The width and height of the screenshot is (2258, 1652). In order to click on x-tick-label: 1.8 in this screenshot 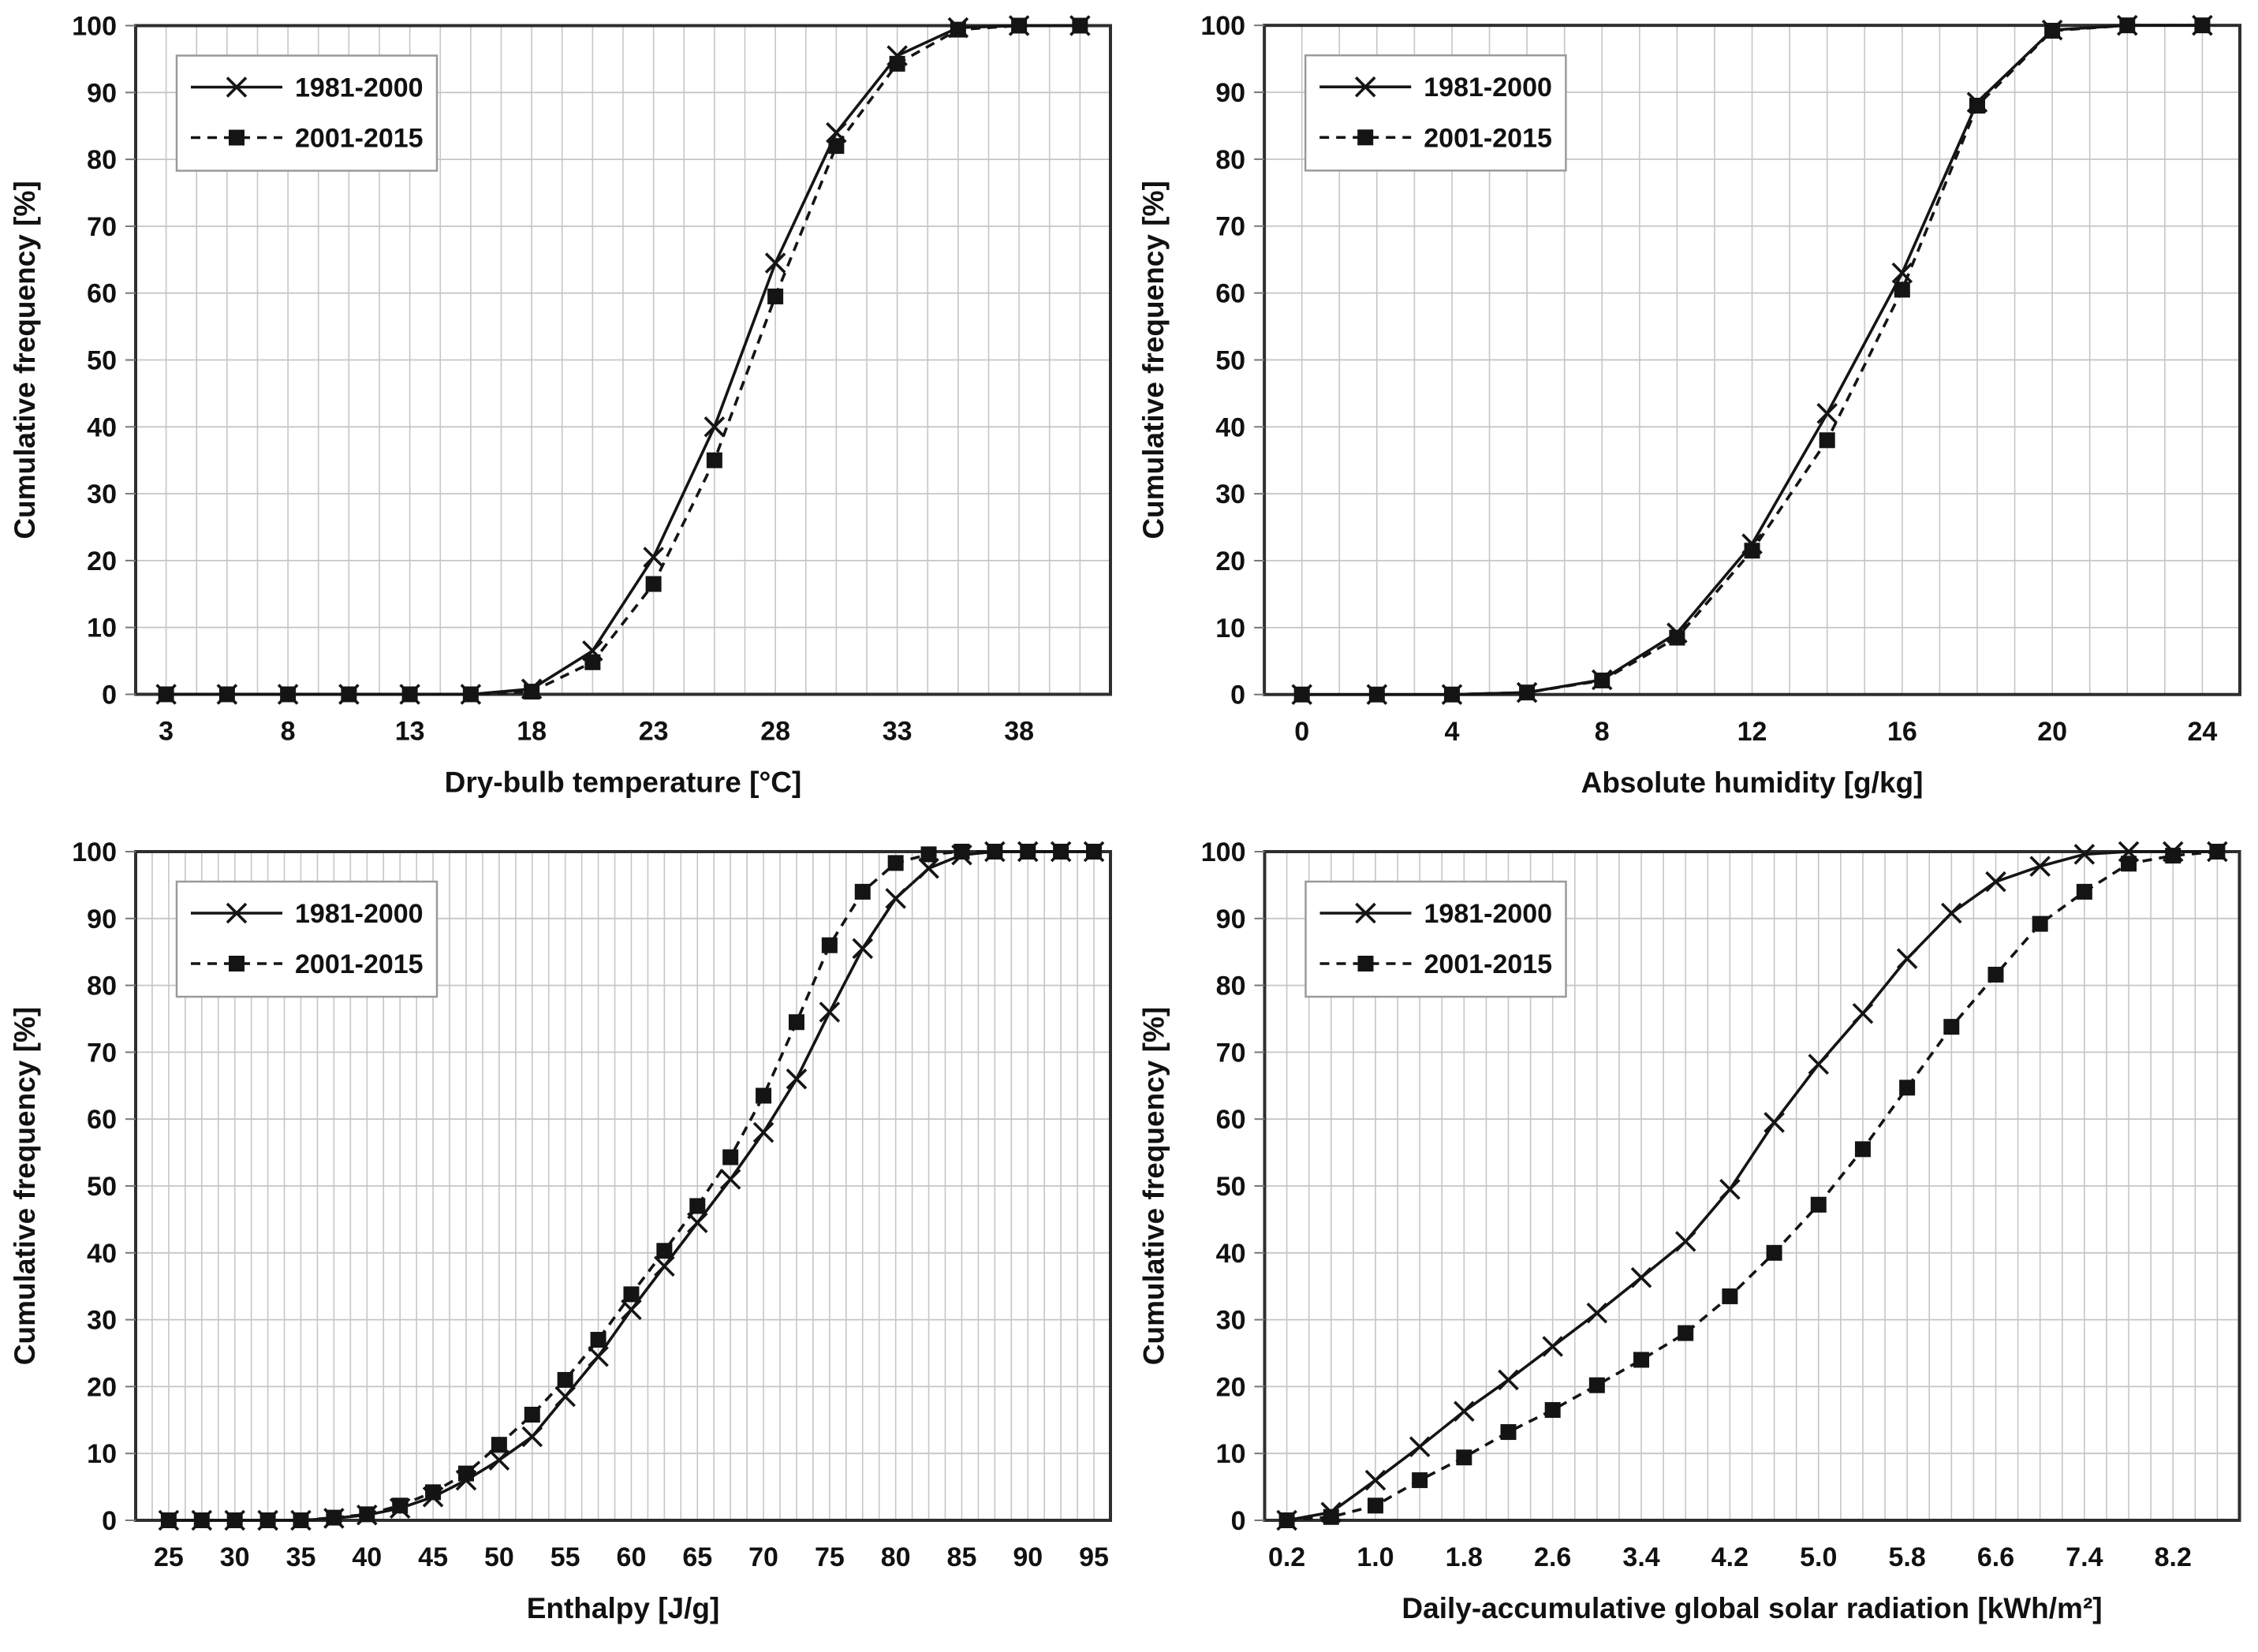, I will do `click(1464, 1557)`.